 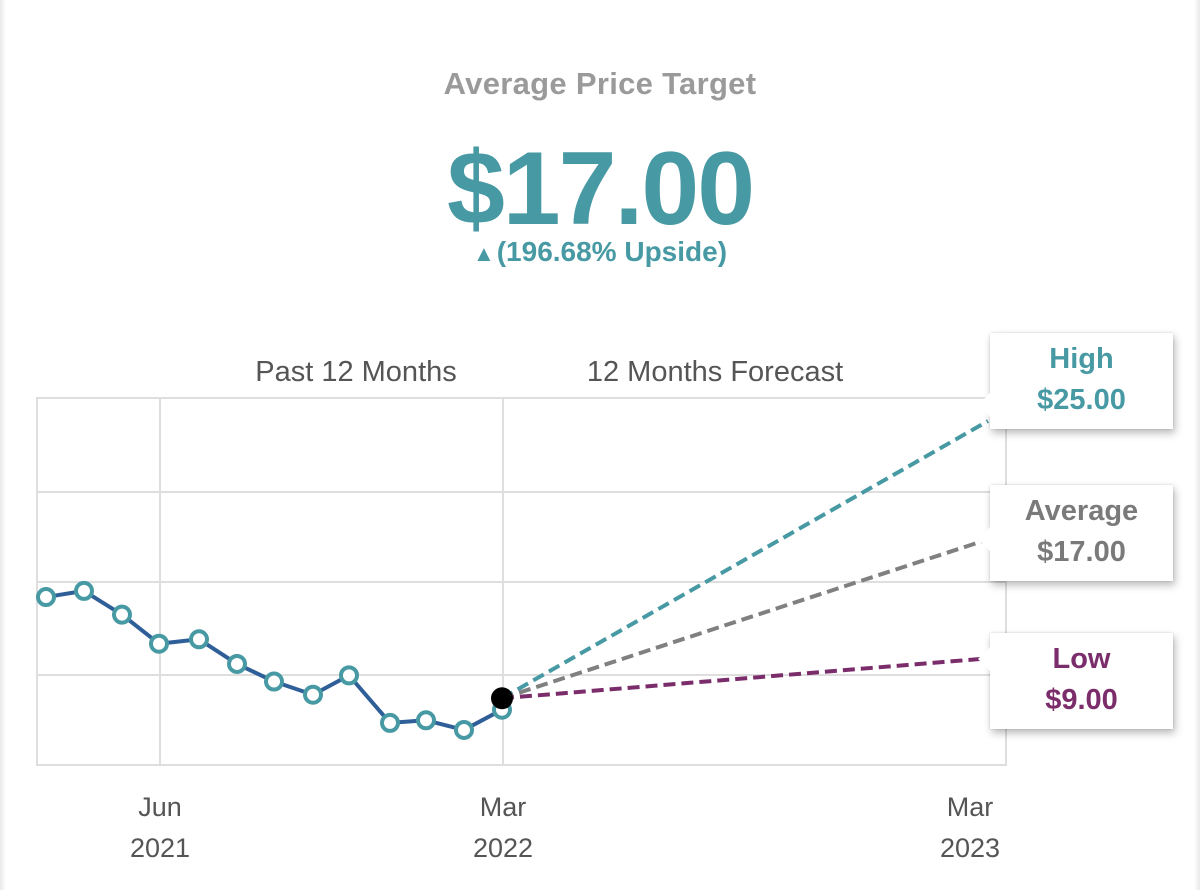 What do you see at coordinates (1081, 359) in the screenshot?
I see `tooltip-high-name: High` at bounding box center [1081, 359].